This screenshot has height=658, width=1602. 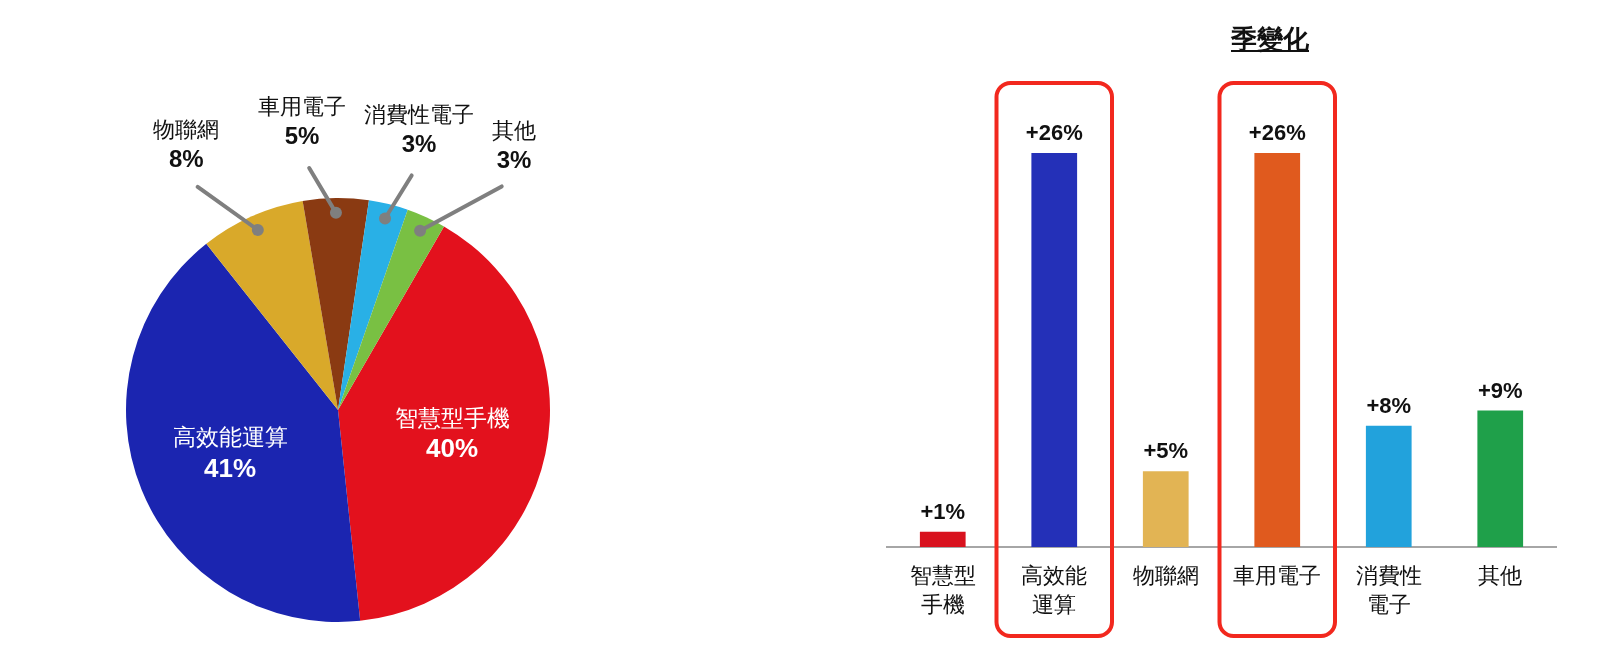 I want to click on x-tick-label: 消費性電子, so click(x=1388, y=590).